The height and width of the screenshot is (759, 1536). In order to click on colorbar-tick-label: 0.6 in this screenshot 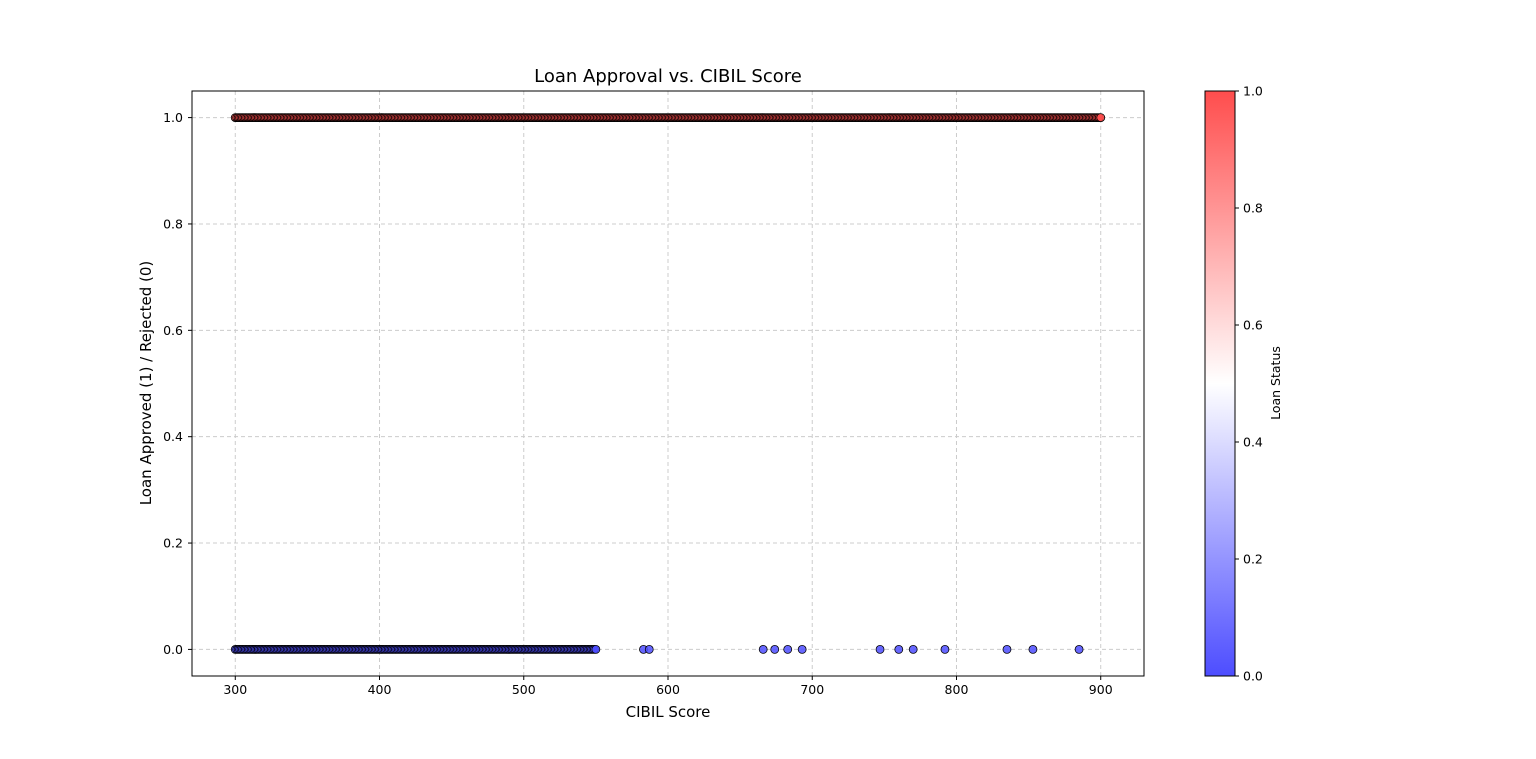, I will do `click(1253, 325)`.